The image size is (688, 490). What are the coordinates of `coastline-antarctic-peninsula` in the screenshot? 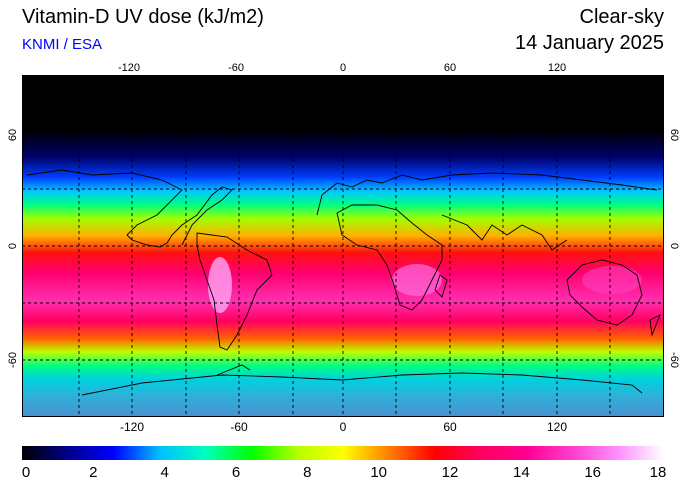 It's located at (233, 370).